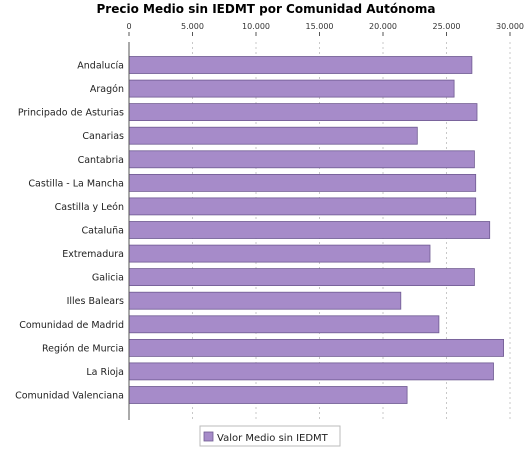 This screenshot has height=450, width=525. What do you see at coordinates (273, 438) in the screenshot?
I see `legend-label: Valor Medio sin IEDMT` at bounding box center [273, 438].